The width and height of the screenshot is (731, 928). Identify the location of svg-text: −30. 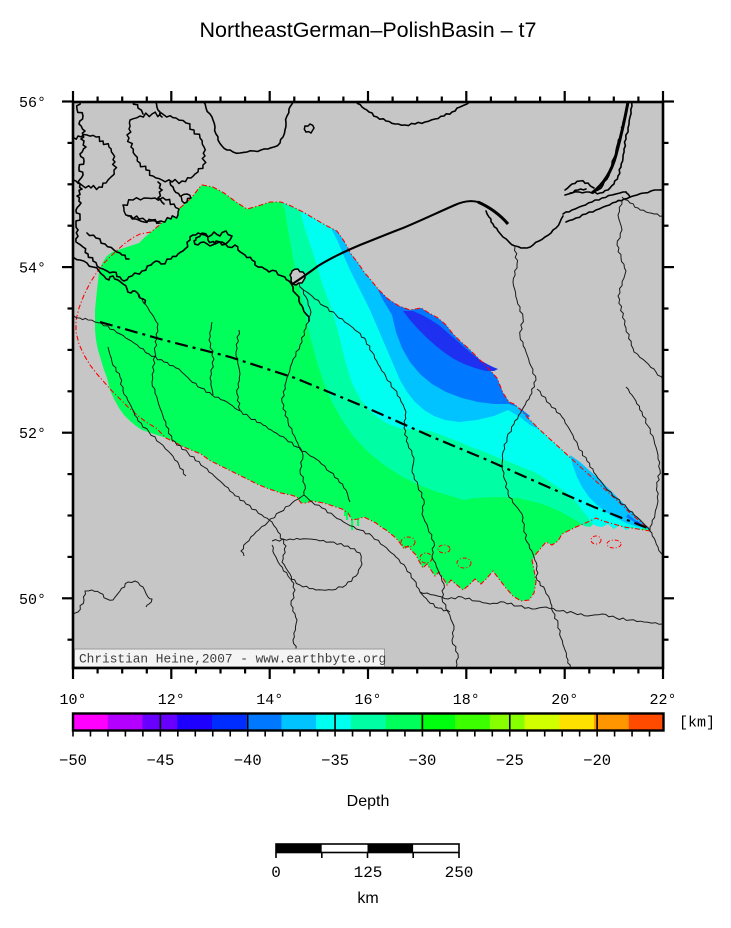
(422, 761).